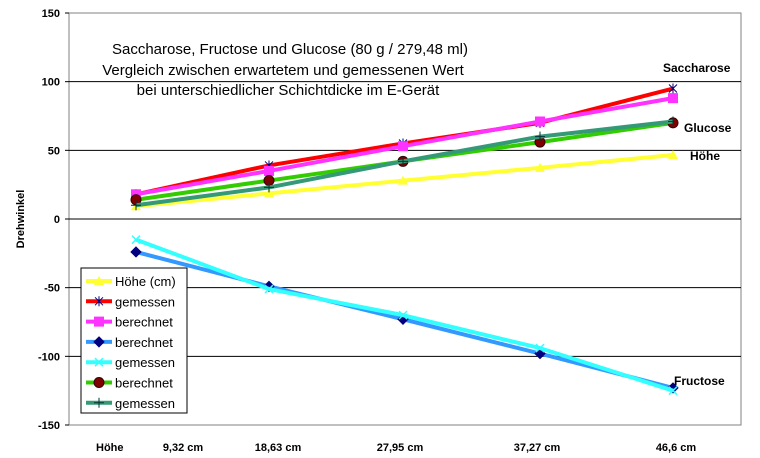 The height and width of the screenshot is (458, 760). What do you see at coordinates (699, 381) in the screenshot?
I see `annotation-fructose: Fructose` at bounding box center [699, 381].